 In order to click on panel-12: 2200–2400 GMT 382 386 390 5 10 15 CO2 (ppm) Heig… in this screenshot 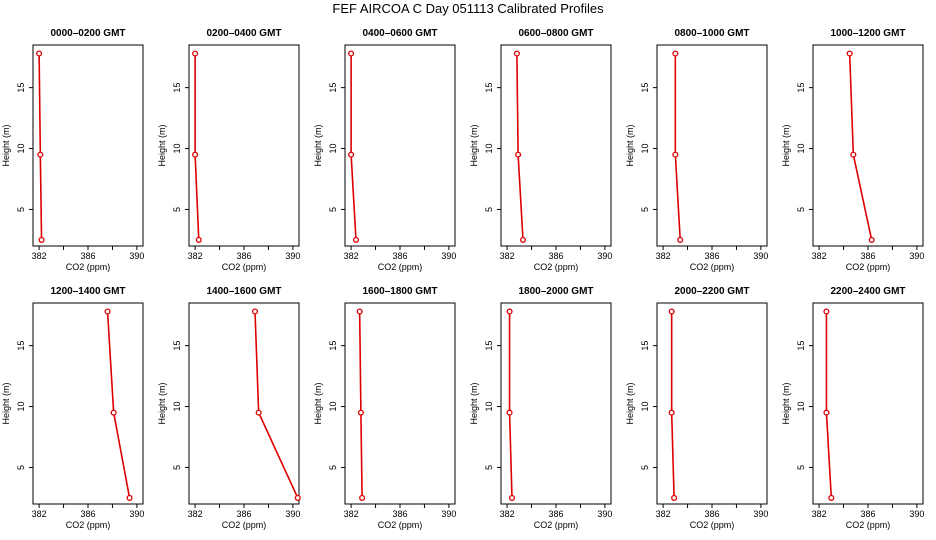, I will do `click(852, 408)`.